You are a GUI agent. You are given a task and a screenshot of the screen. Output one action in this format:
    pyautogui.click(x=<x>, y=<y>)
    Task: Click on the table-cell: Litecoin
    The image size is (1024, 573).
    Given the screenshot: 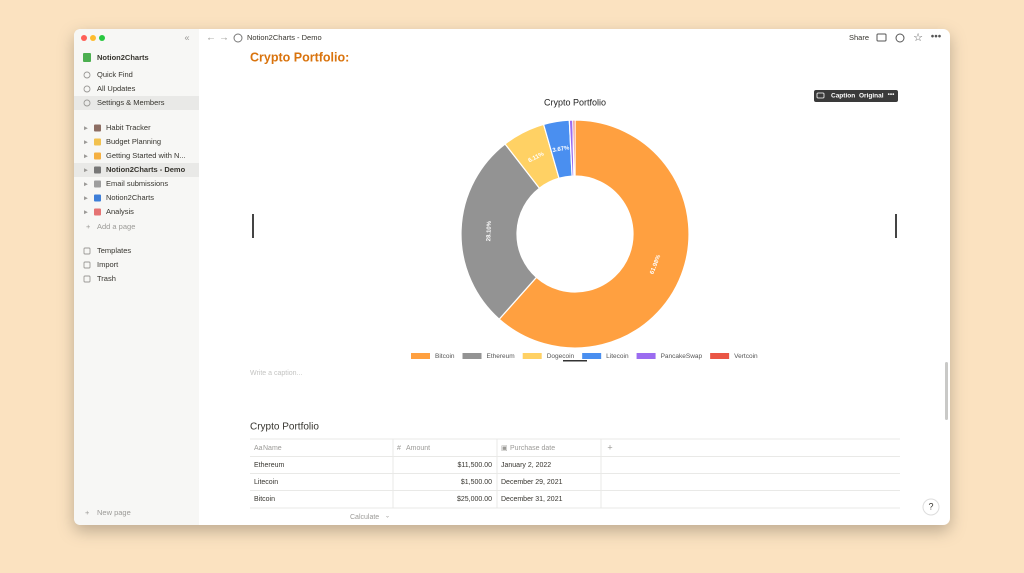 What is the action you would take?
    pyautogui.click(x=266, y=482)
    